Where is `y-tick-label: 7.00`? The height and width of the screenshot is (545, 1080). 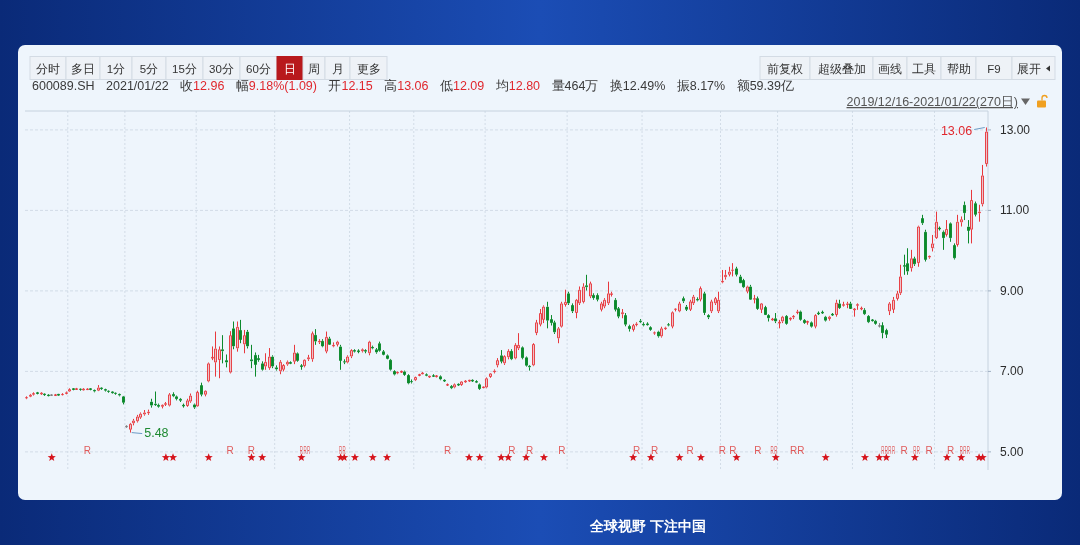
y-tick-label: 7.00 is located at coordinates (1012, 371).